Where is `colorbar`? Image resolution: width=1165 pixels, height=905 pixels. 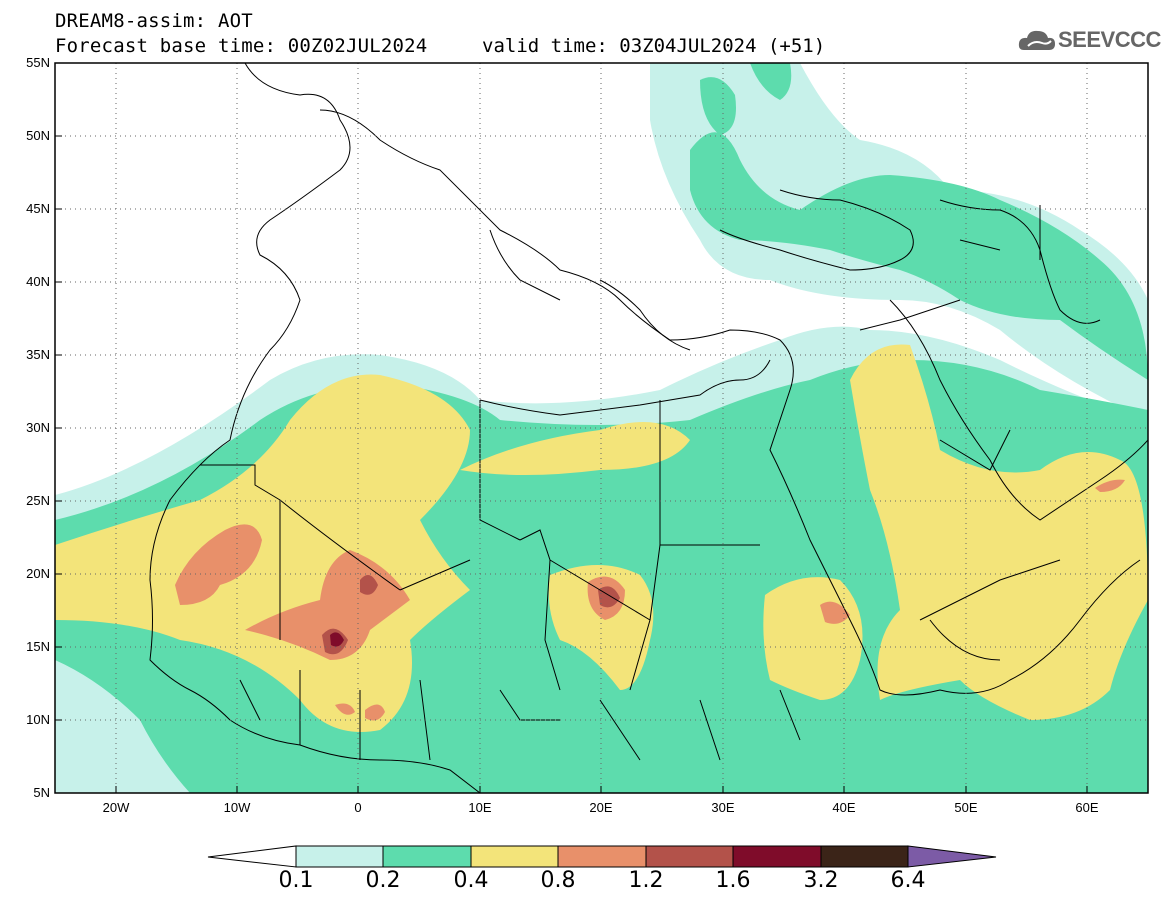
colorbar is located at coordinates (602, 856).